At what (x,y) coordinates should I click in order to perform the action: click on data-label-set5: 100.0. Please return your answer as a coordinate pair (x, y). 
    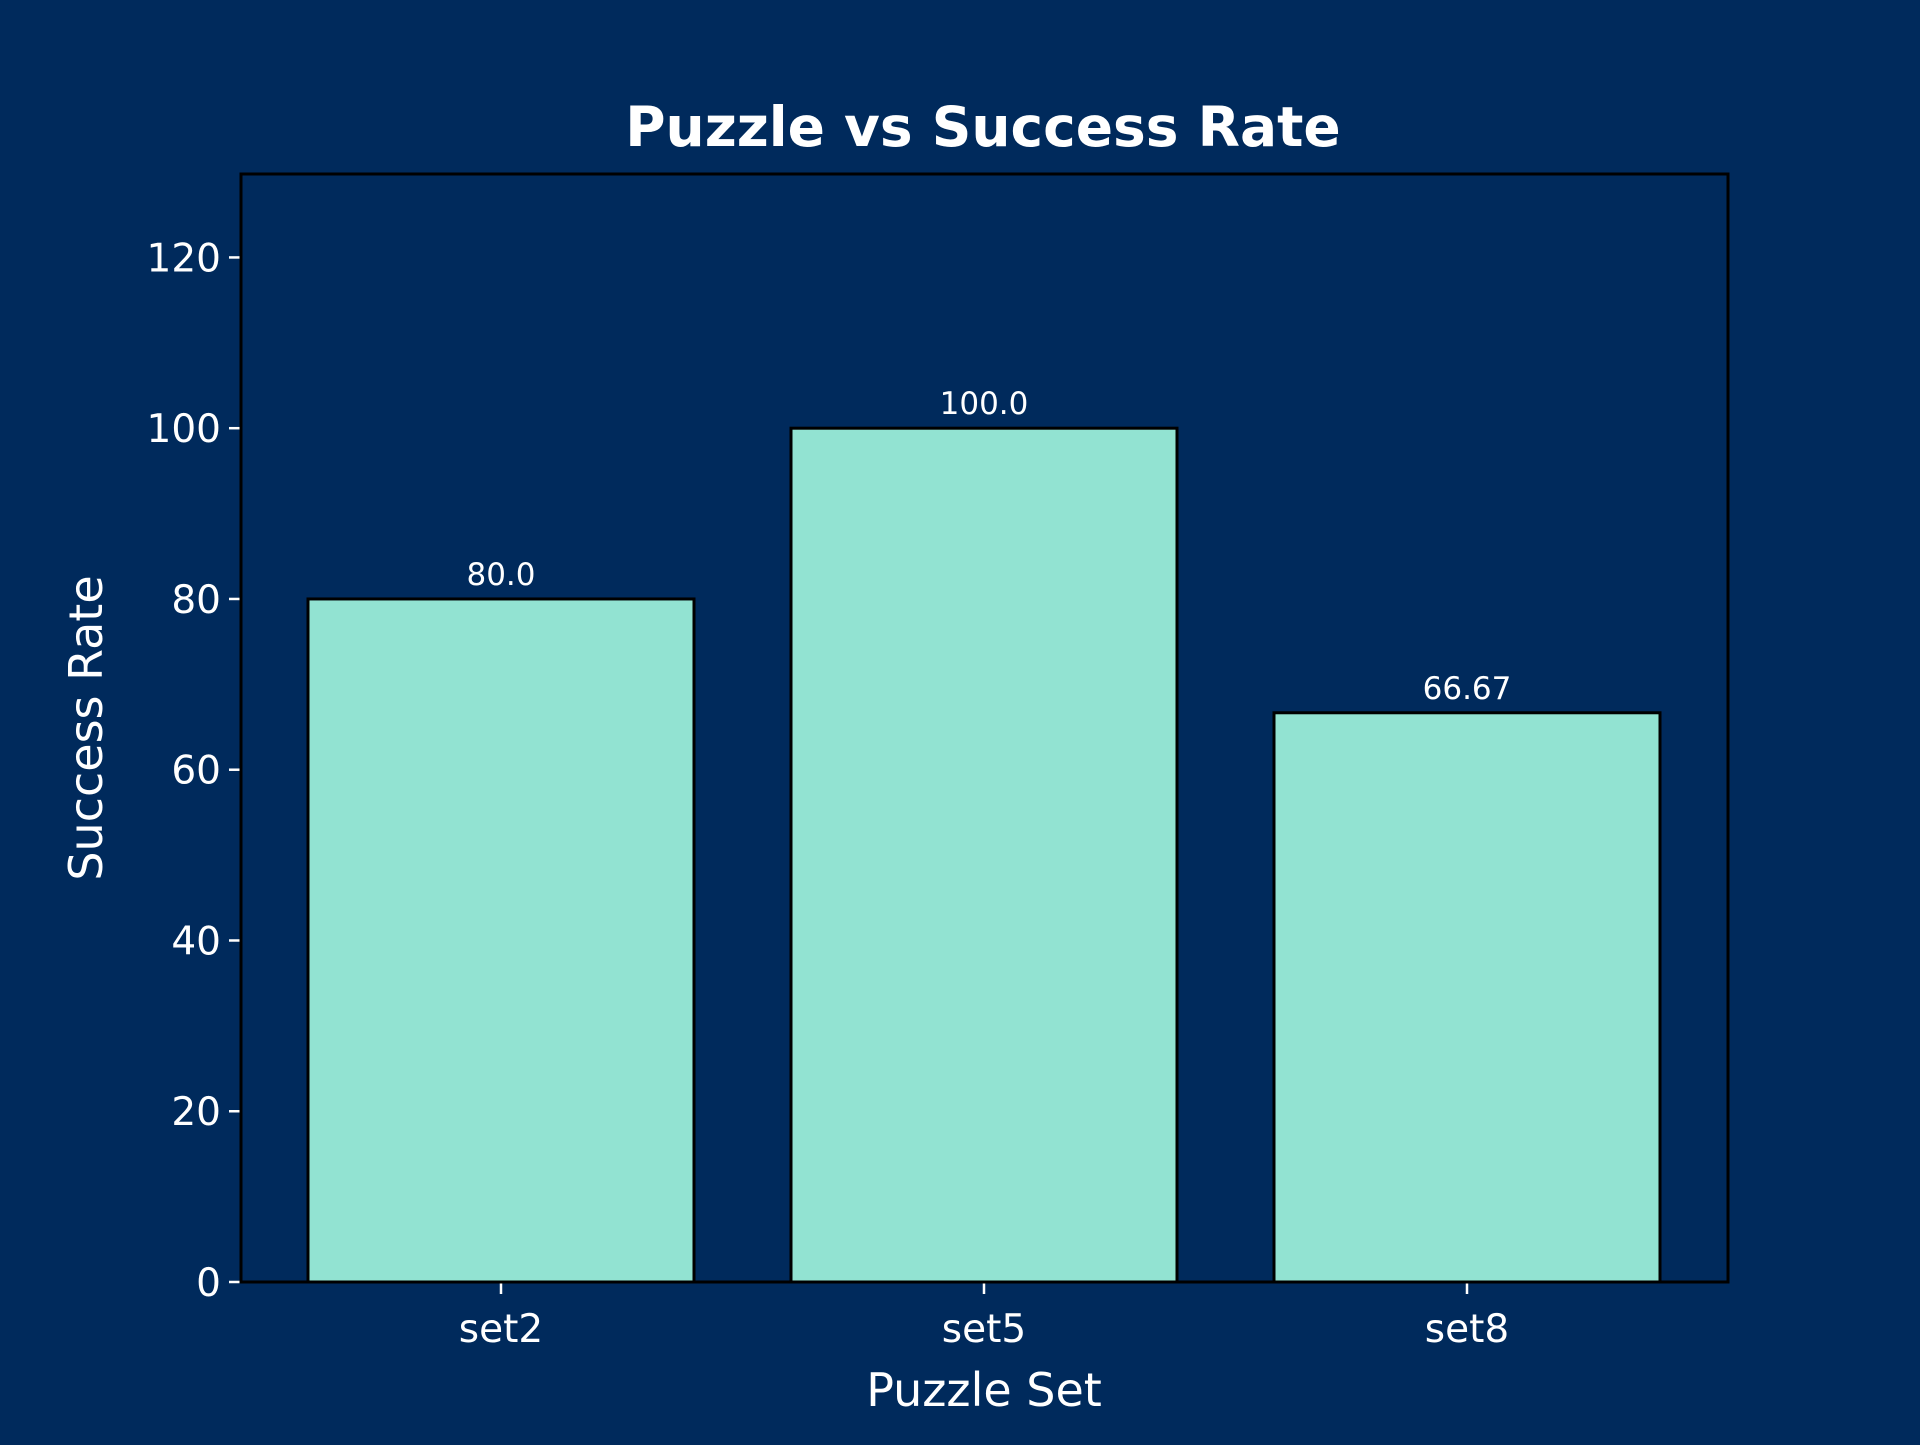
    Looking at the image, I should click on (984, 404).